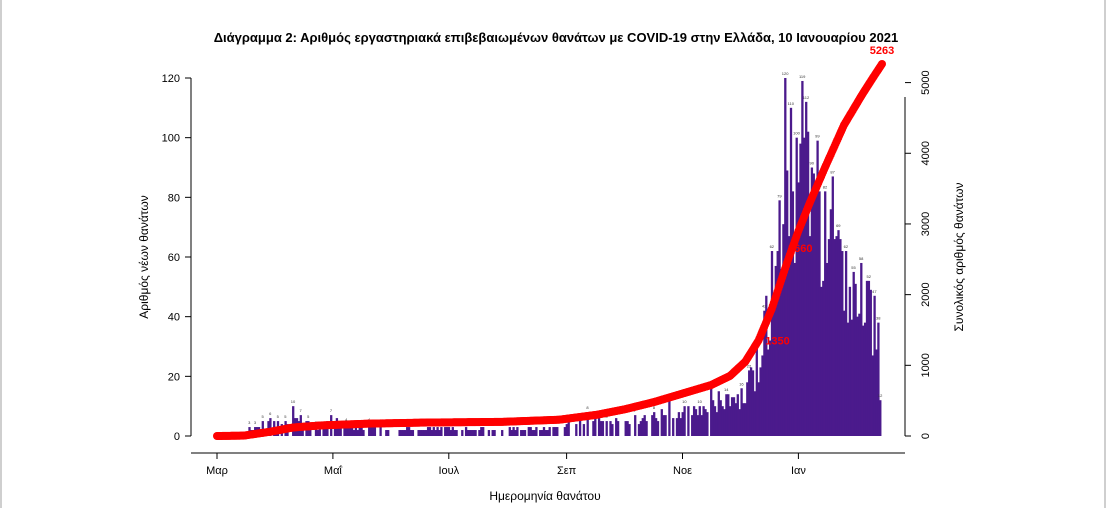  I want to click on bar-value-label: 7, so click(300, 410).